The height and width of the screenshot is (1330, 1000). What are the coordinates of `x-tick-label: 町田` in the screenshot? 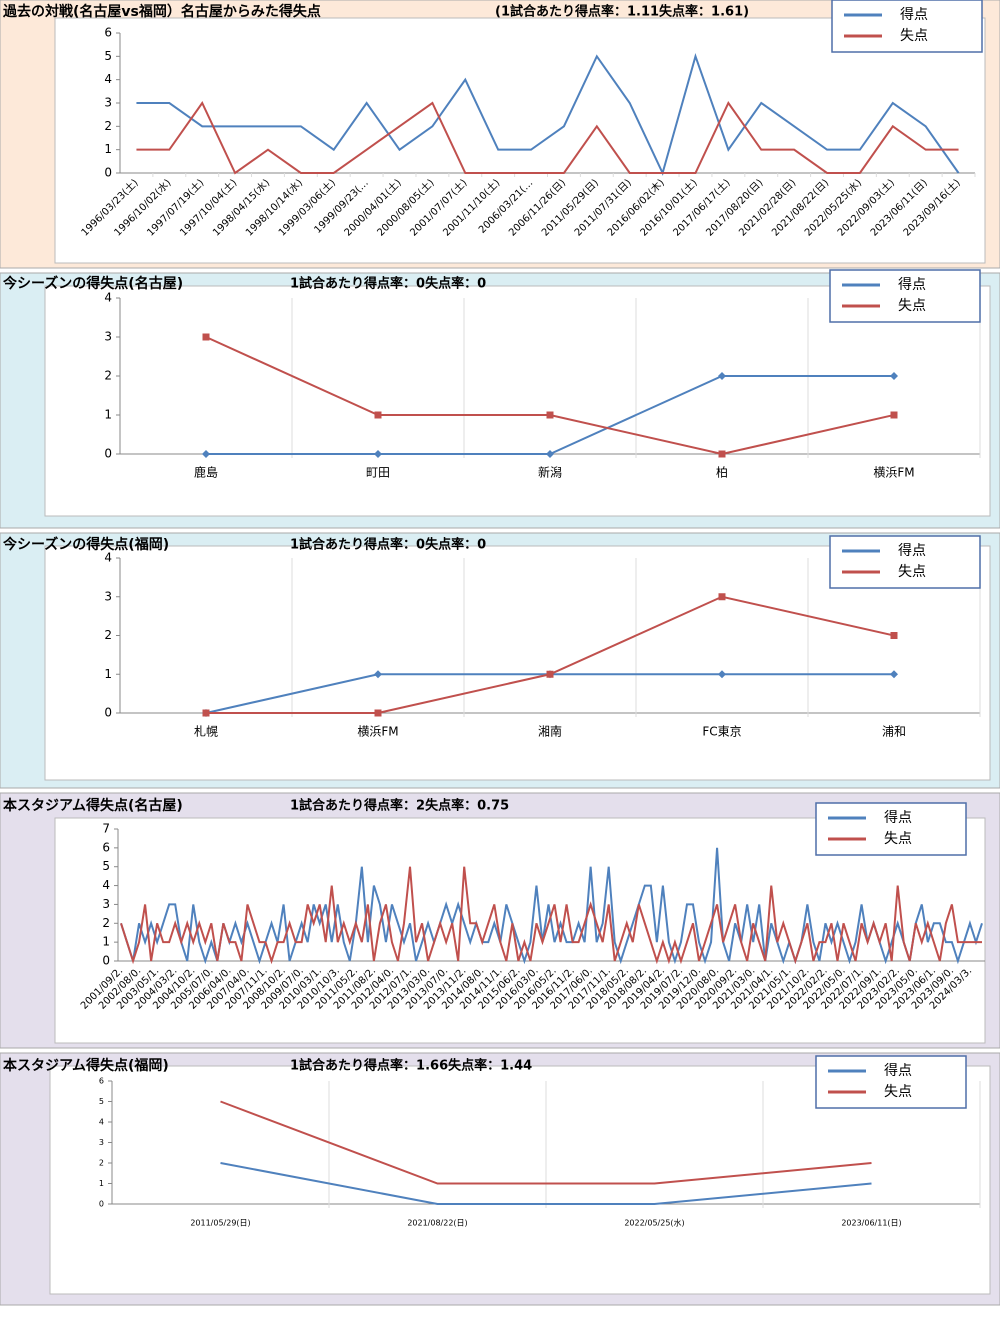 It's located at (378, 473).